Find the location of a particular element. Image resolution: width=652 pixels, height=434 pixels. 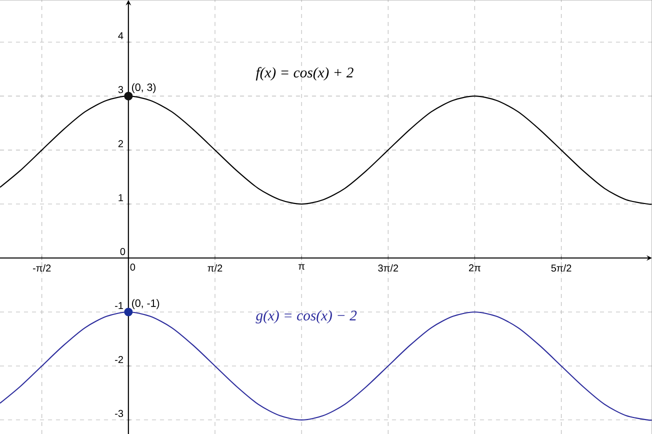

x-tick-label: π is located at coordinates (301, 267).